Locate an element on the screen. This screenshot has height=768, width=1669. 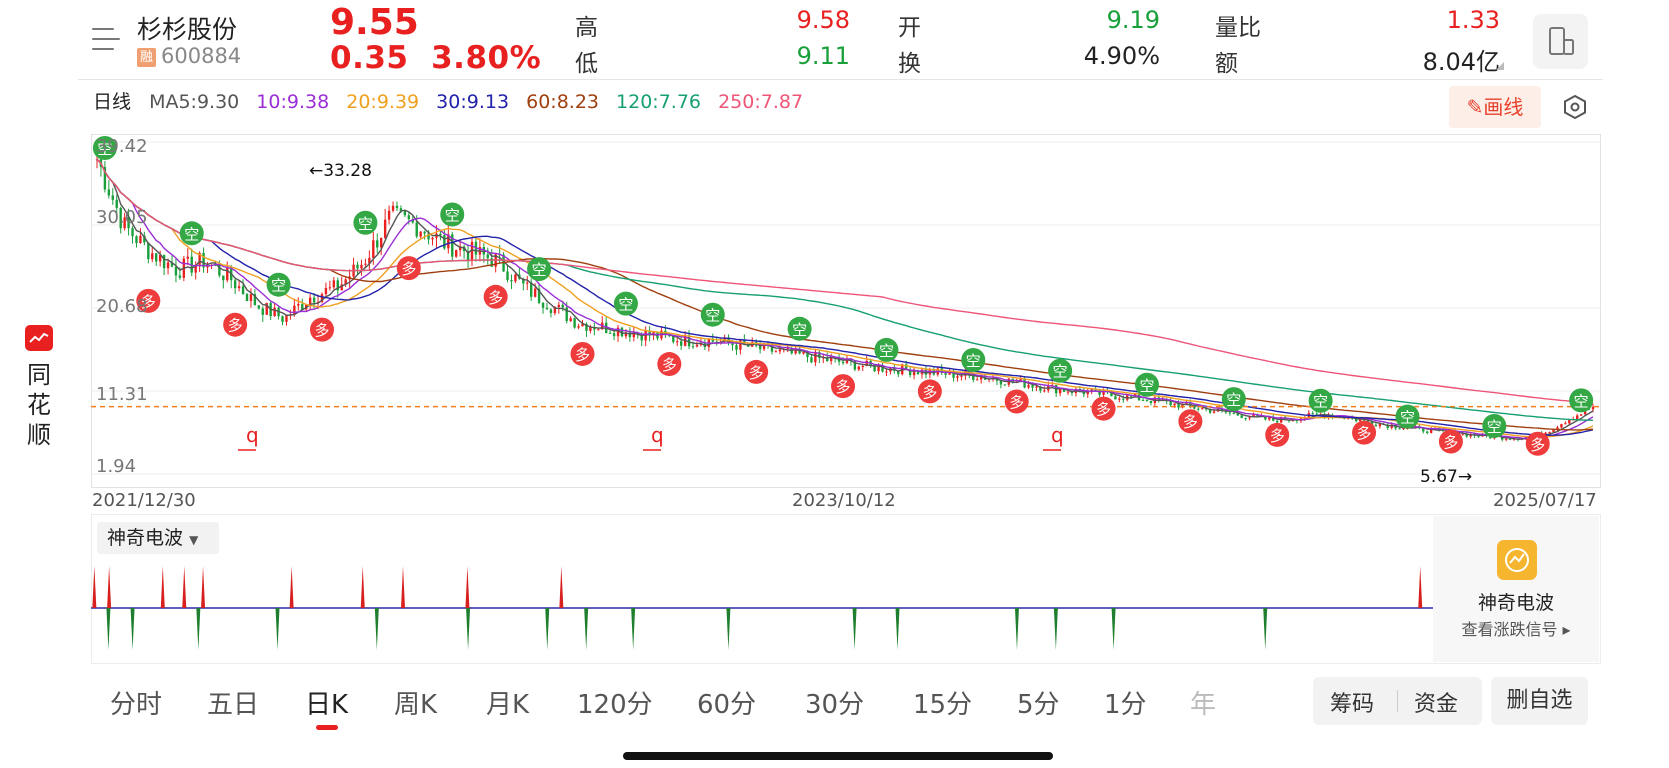
indicator-promo-subtitle: 查看涨跌信号 ▸ is located at coordinates (1516, 629).